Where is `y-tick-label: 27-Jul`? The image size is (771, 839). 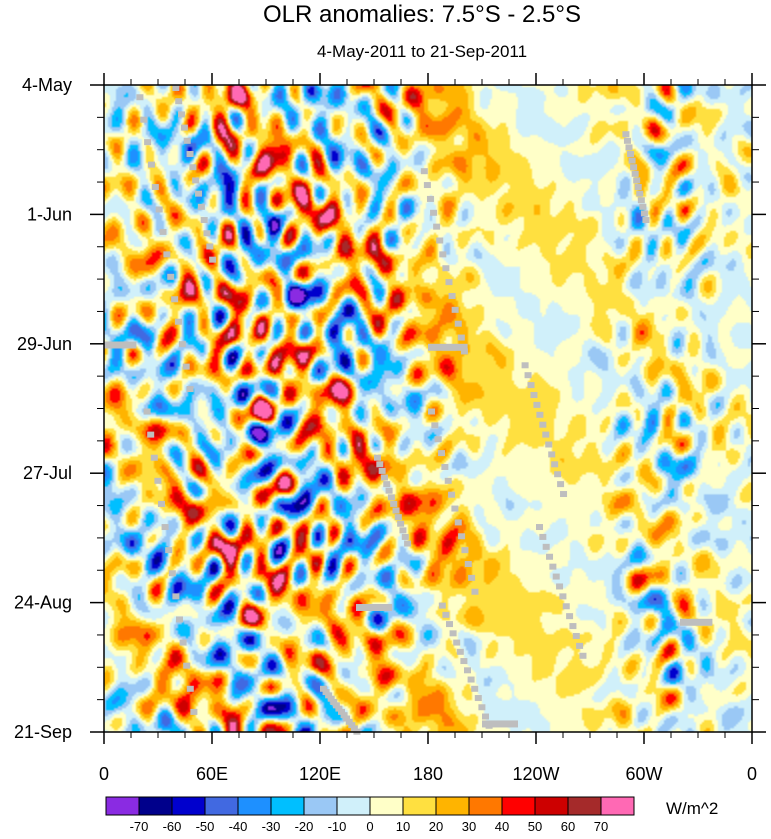
y-tick-label: 27-Jul is located at coordinates (47, 473).